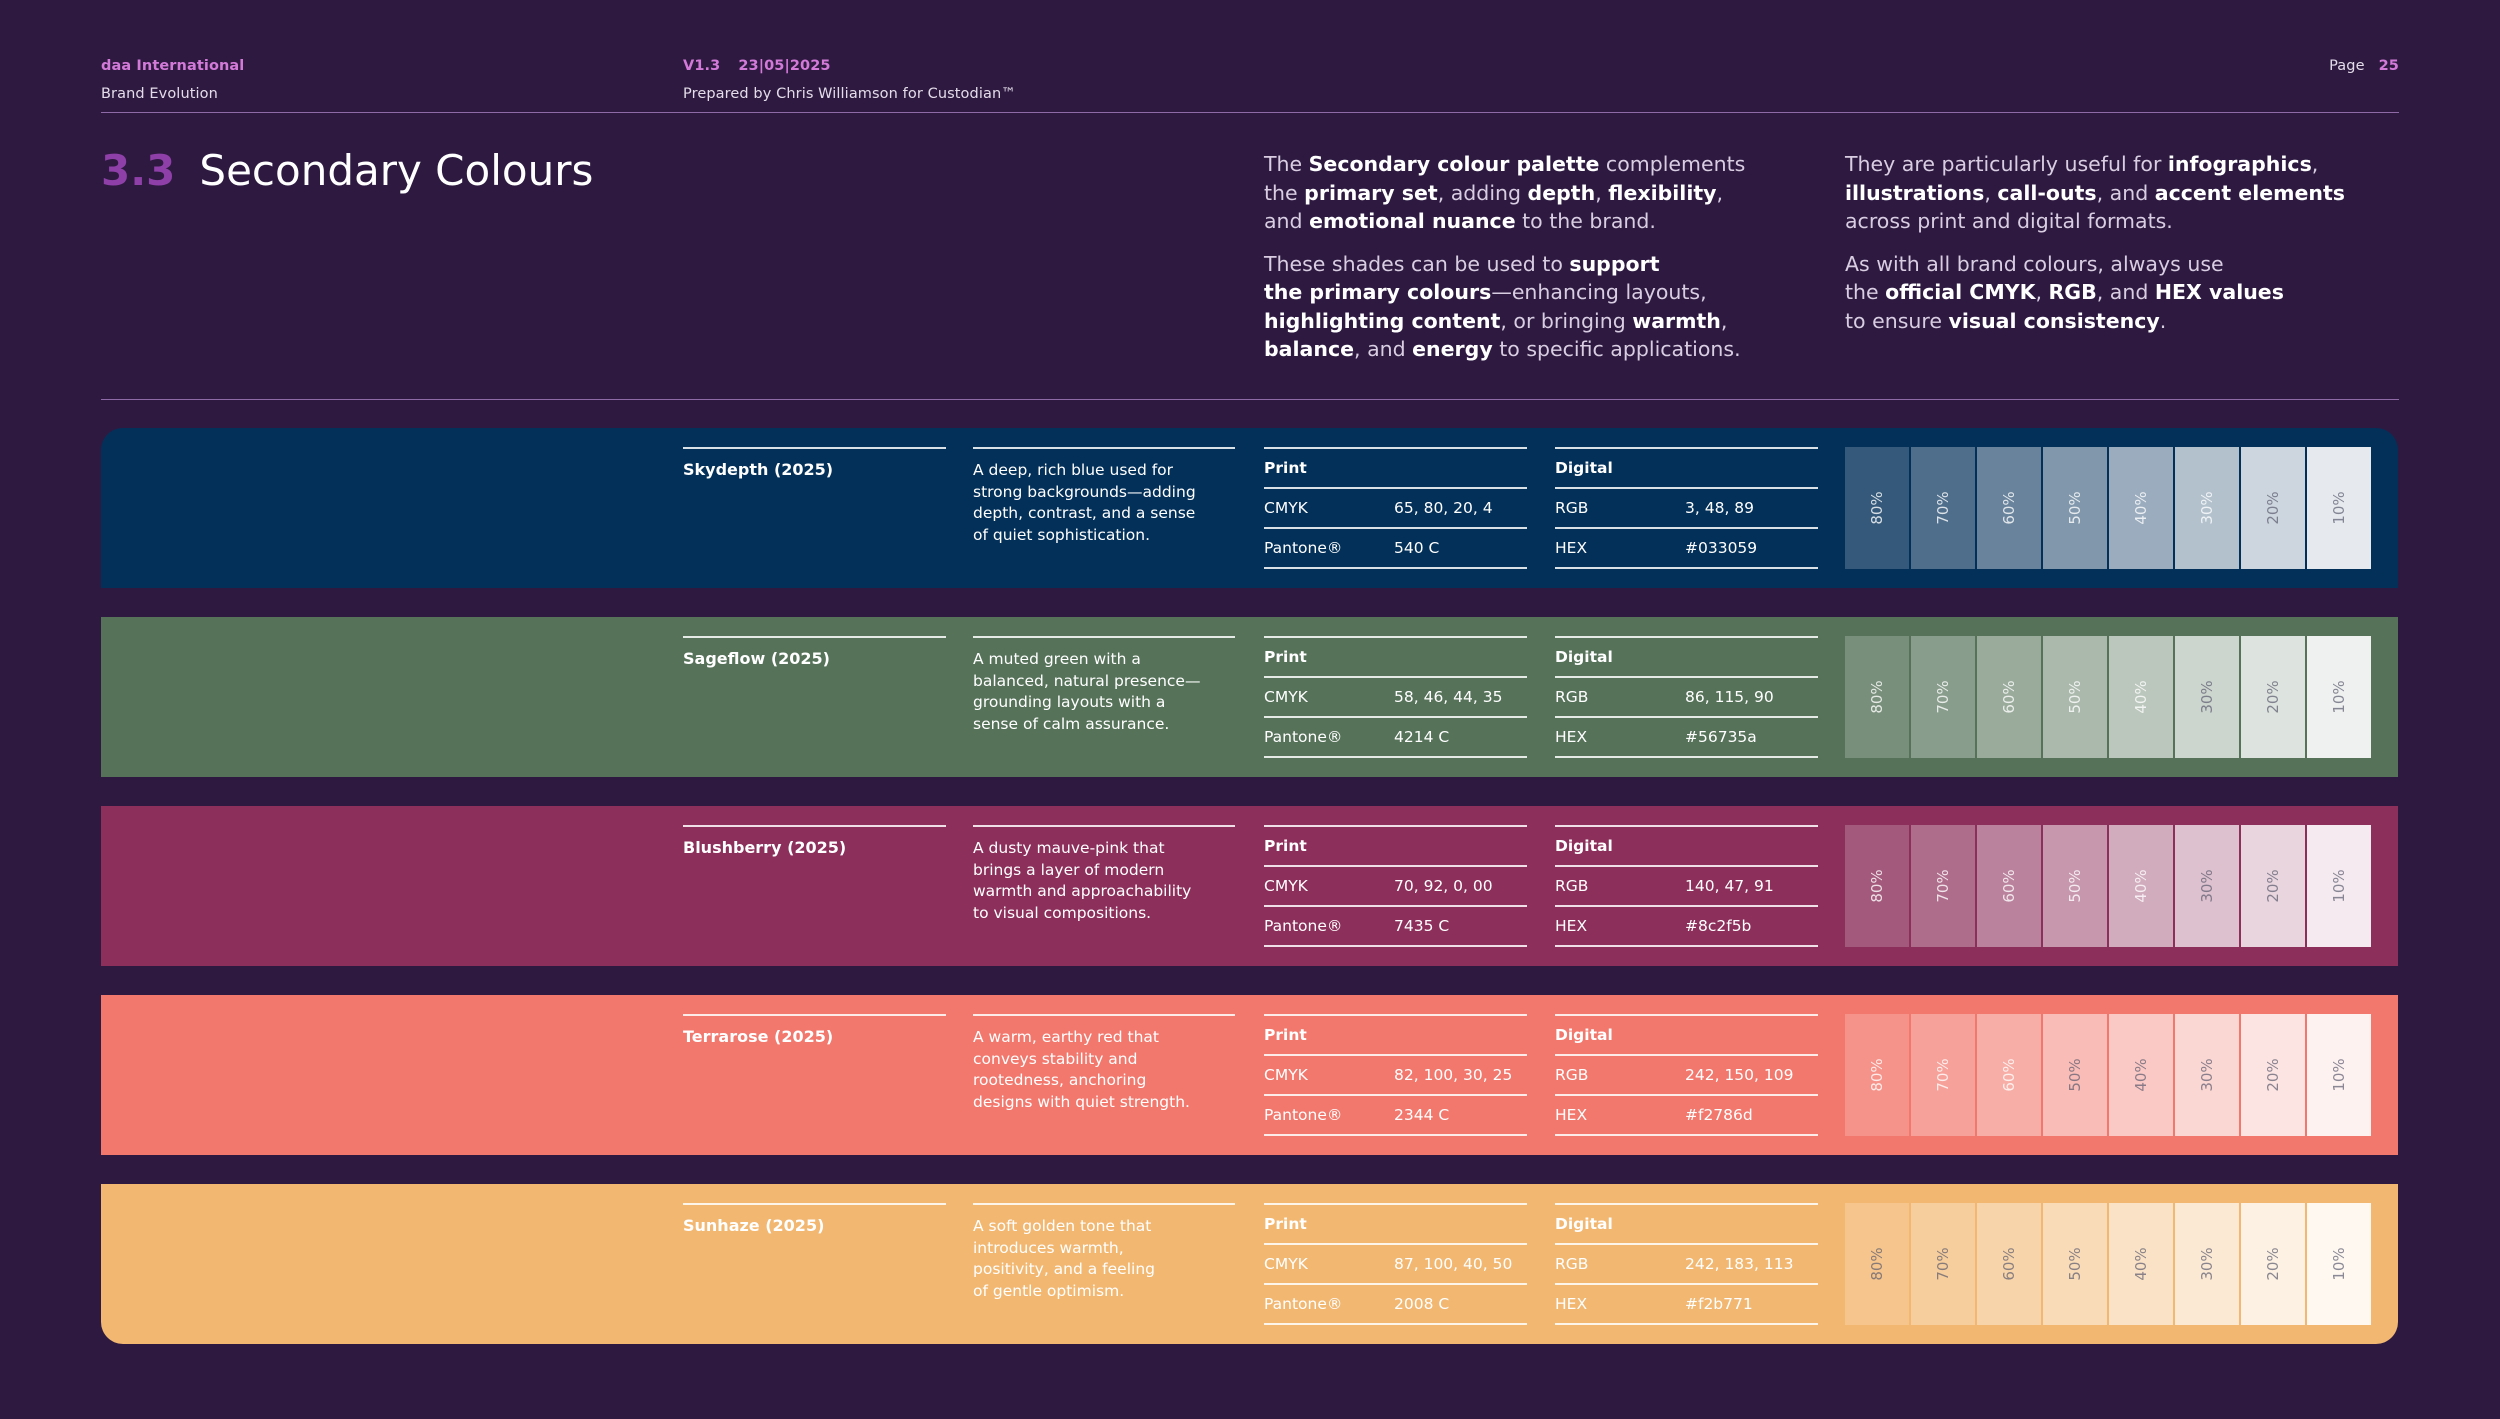  Describe the element at coordinates (1720, 508) in the screenshot. I see `rgb-value: 3, 48, 89` at that location.